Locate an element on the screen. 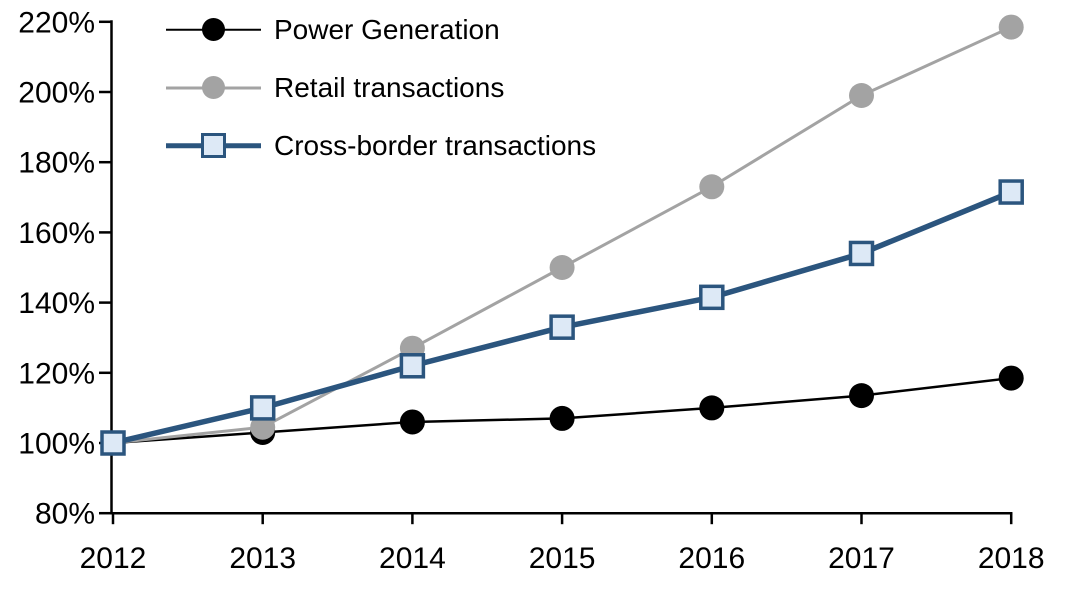 The height and width of the screenshot is (590, 1076). legend-label-cross-border-transactions: Cross-border transactions is located at coordinates (435, 145).